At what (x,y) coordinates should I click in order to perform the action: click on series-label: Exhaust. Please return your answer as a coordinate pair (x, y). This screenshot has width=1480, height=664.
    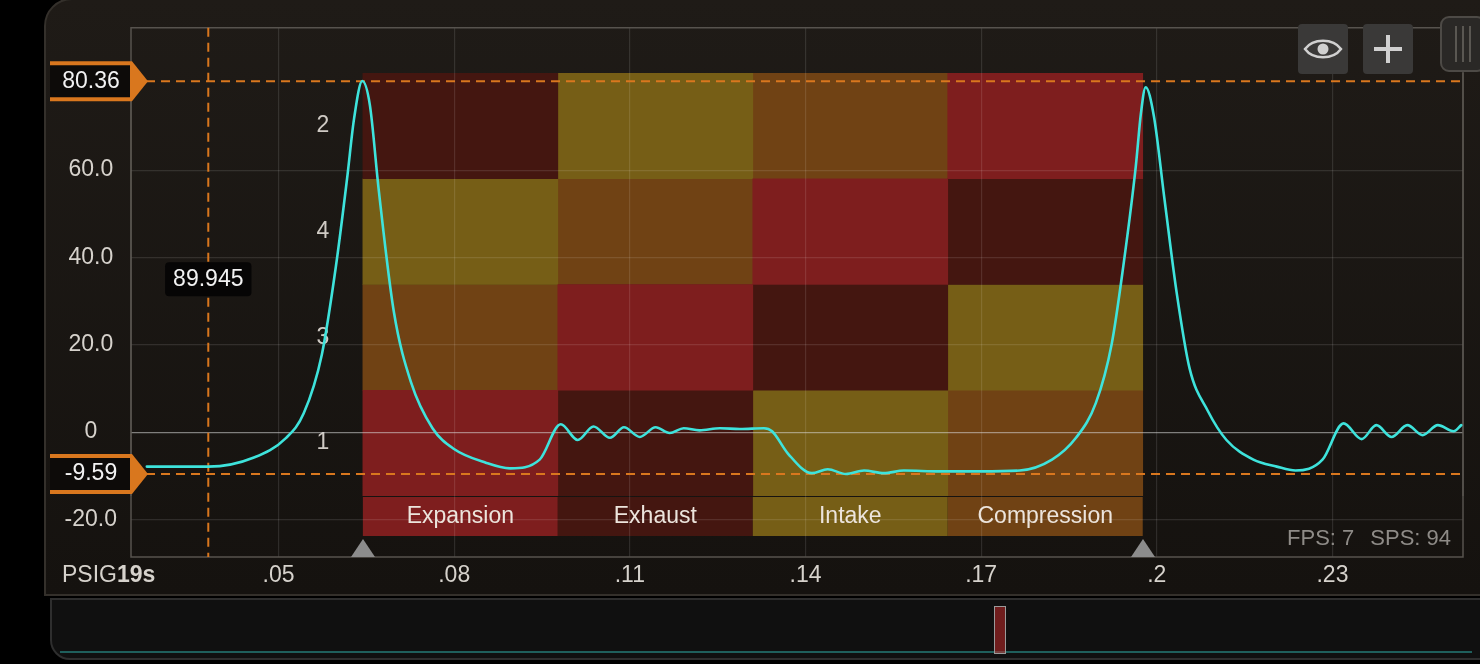
    Looking at the image, I should click on (655, 515).